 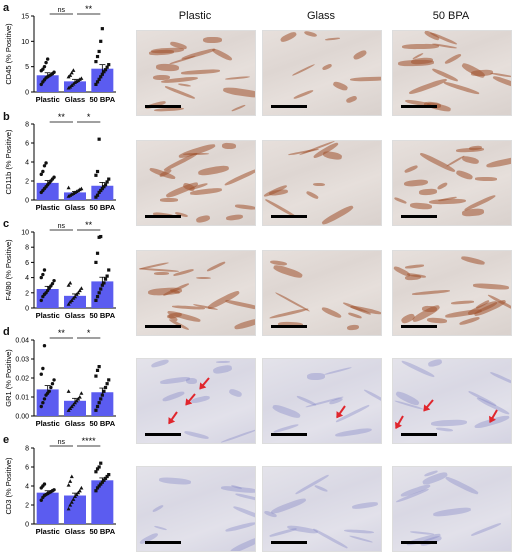 What do you see at coordinates (322, 401) in the screenshot?
I see `micrograph-gr1-glass` at bounding box center [322, 401].